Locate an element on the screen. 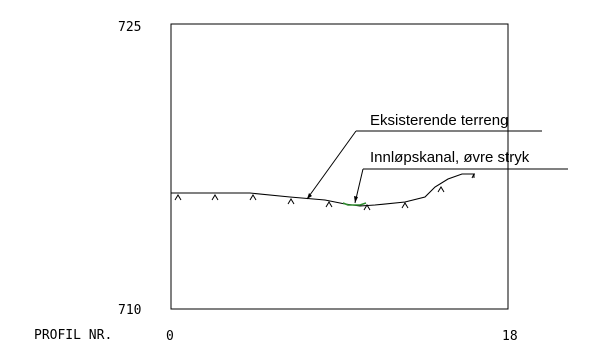 This screenshot has height=360, width=589. terrain-annotation-label: Eksisterende terreng is located at coordinates (439, 120).